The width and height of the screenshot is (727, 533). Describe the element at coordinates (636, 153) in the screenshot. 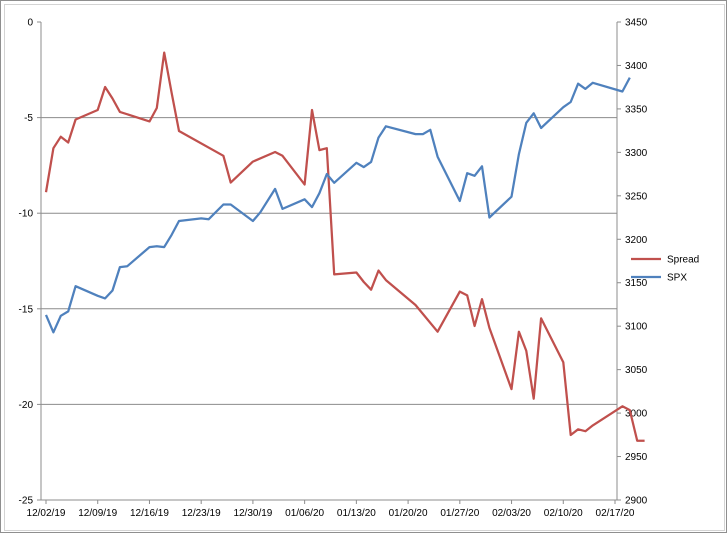

I see `right-tick-label: 3300` at that location.